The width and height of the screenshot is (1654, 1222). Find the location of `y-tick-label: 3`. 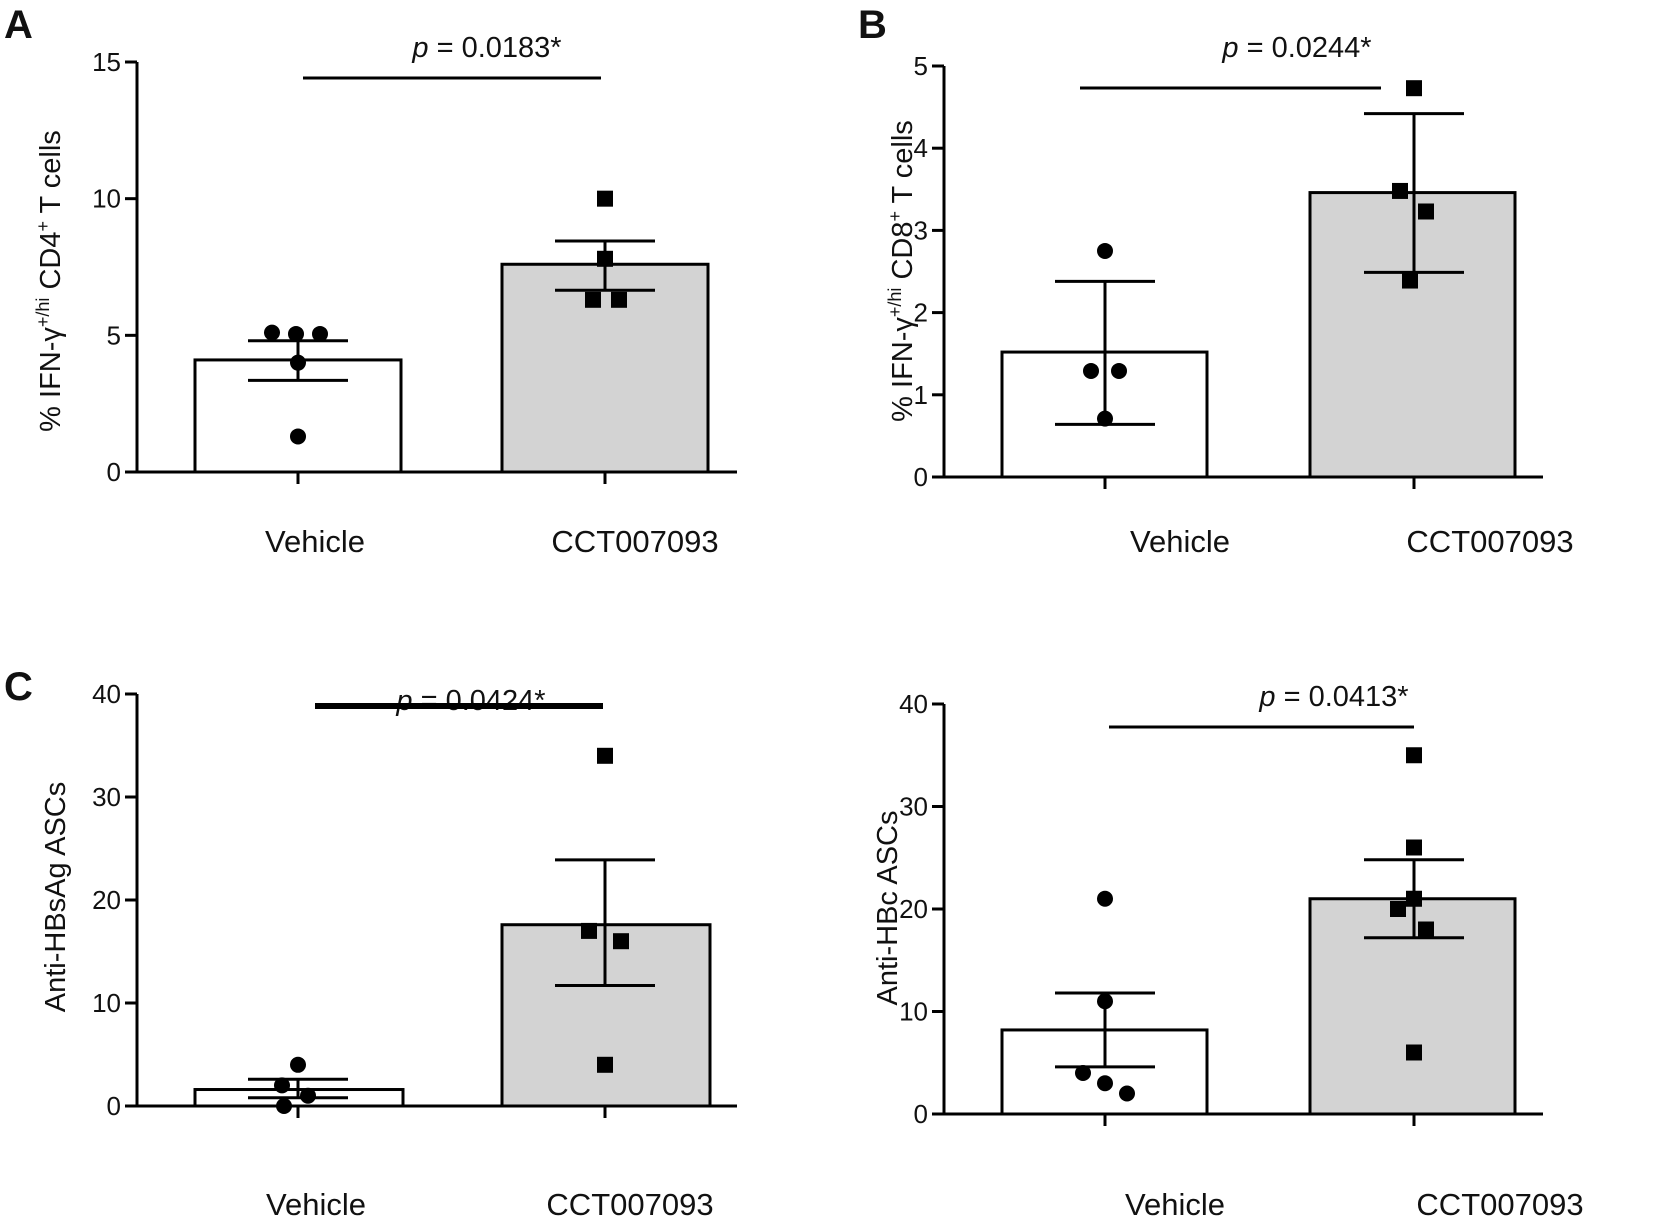

y-tick-label: 3 is located at coordinates (921, 230).